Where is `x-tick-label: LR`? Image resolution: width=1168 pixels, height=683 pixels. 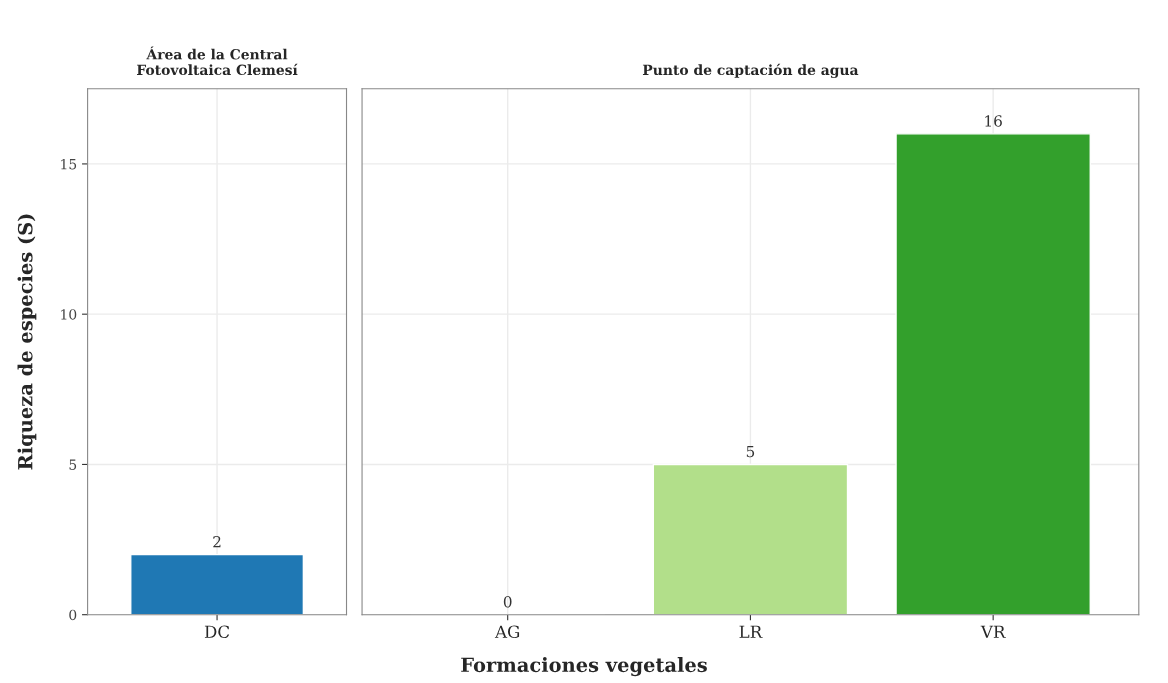 x-tick-label: LR is located at coordinates (751, 631).